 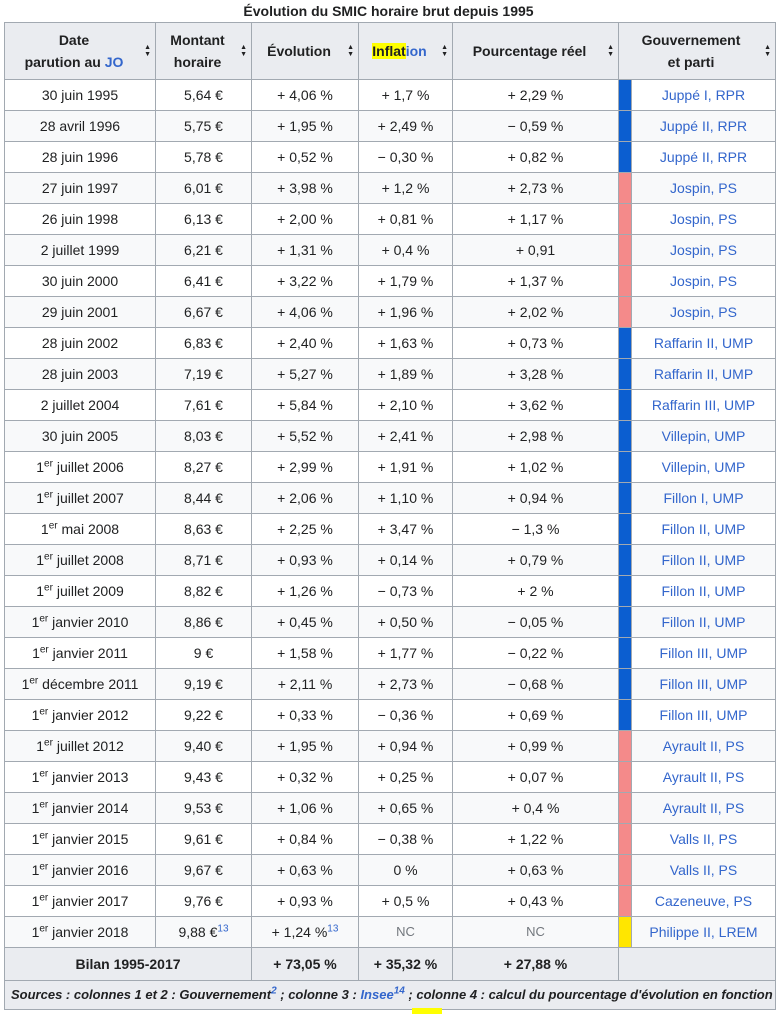 What do you see at coordinates (535, 157) in the screenshot?
I see `cell-reel: + 0,82 %` at bounding box center [535, 157].